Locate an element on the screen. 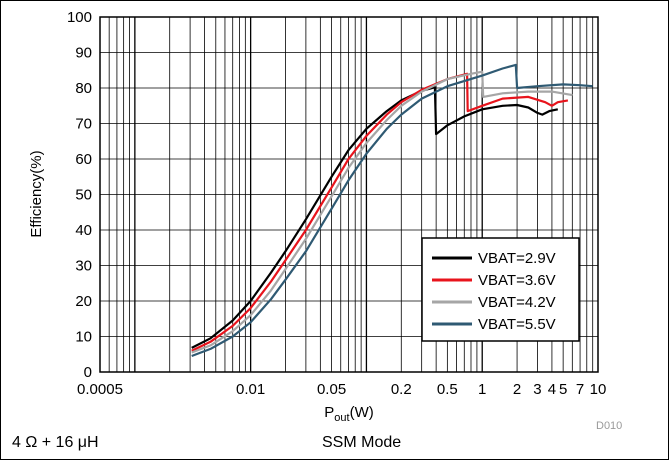 The image size is (669, 460). x-tick-label: 0.5 is located at coordinates (447, 389).